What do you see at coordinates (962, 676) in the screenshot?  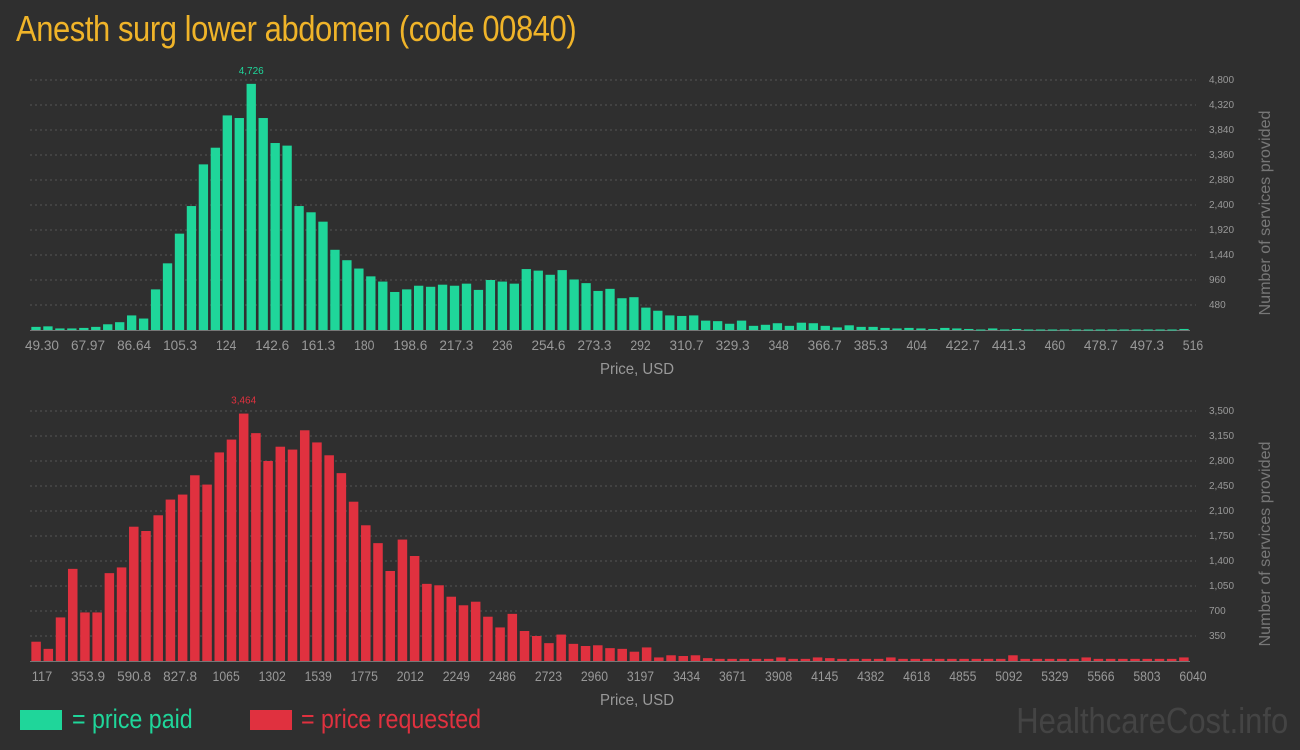 I see `requested-x-tick-label: 4855` at bounding box center [962, 676].